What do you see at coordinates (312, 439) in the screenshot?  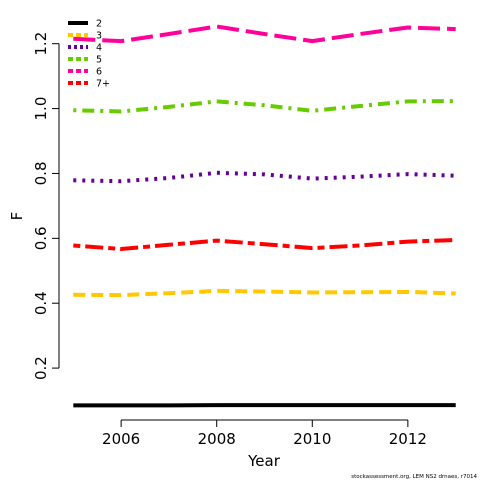 I see `x-tick-label: 2010` at bounding box center [312, 439].